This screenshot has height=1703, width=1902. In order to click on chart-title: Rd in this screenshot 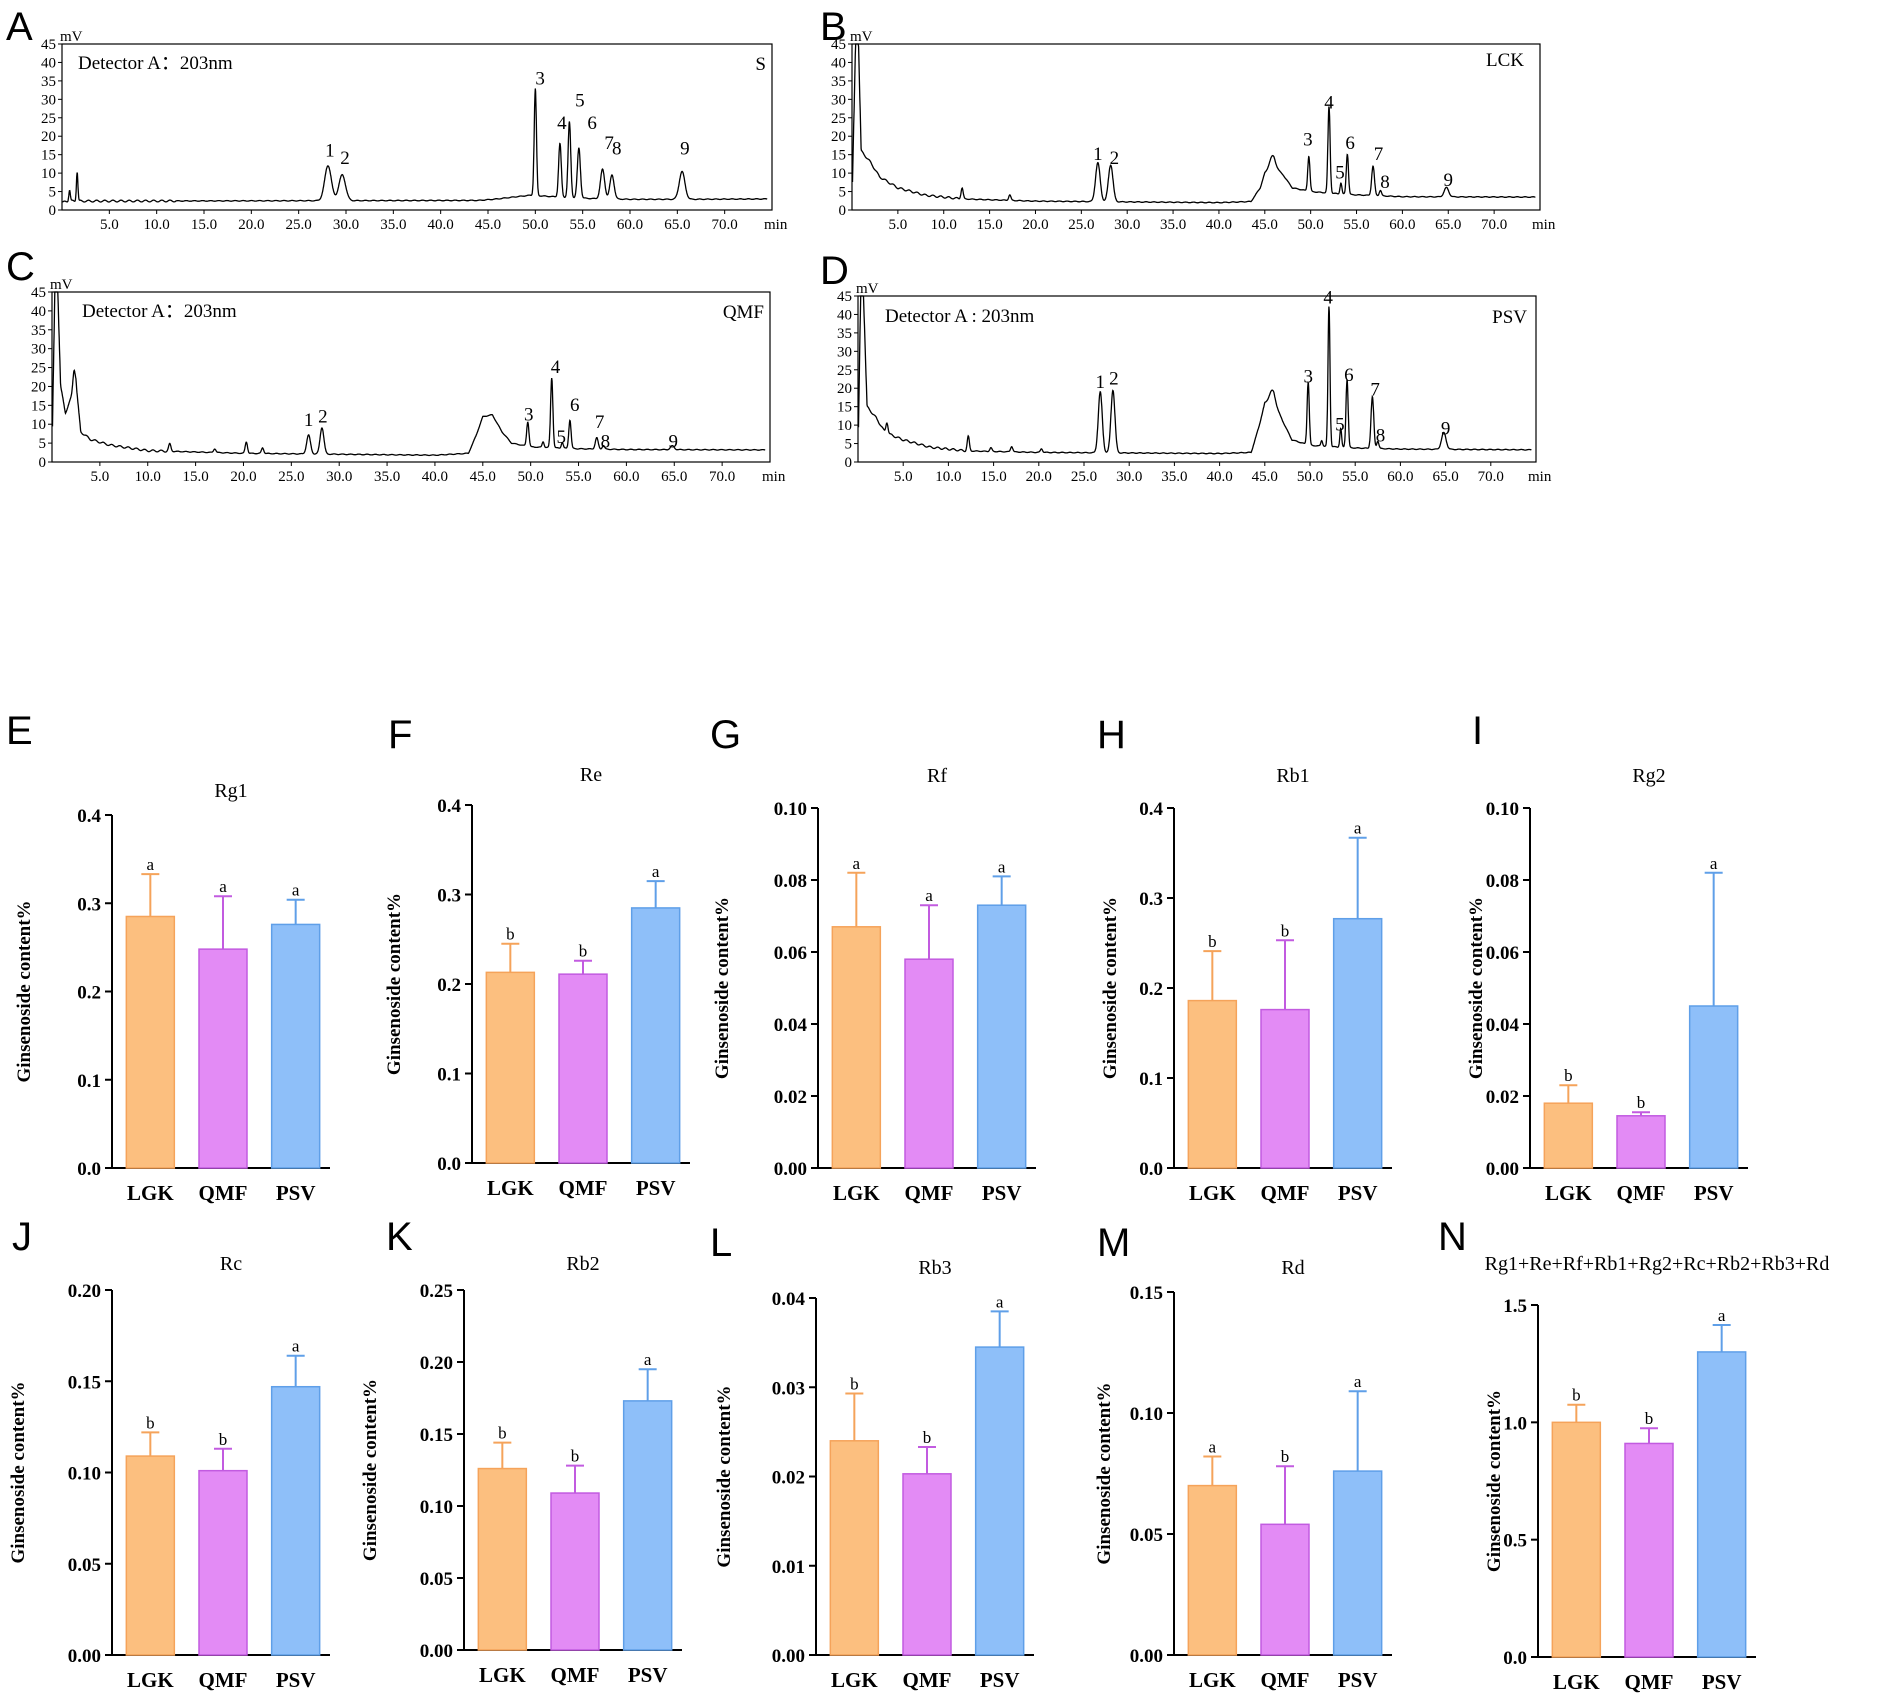, I will do `click(1292, 1268)`.